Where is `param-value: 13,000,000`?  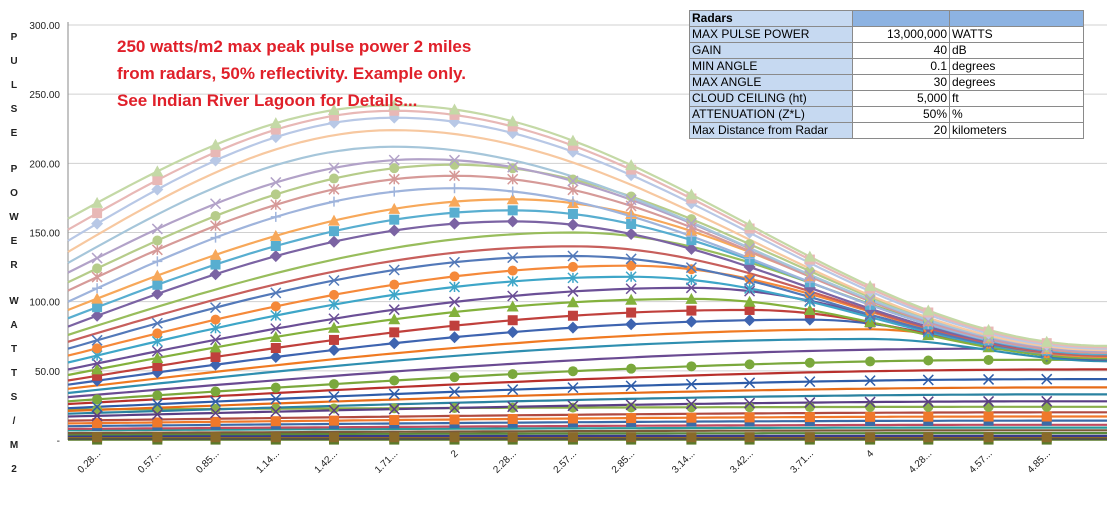
param-value: 13,000,000 is located at coordinates (901, 34).